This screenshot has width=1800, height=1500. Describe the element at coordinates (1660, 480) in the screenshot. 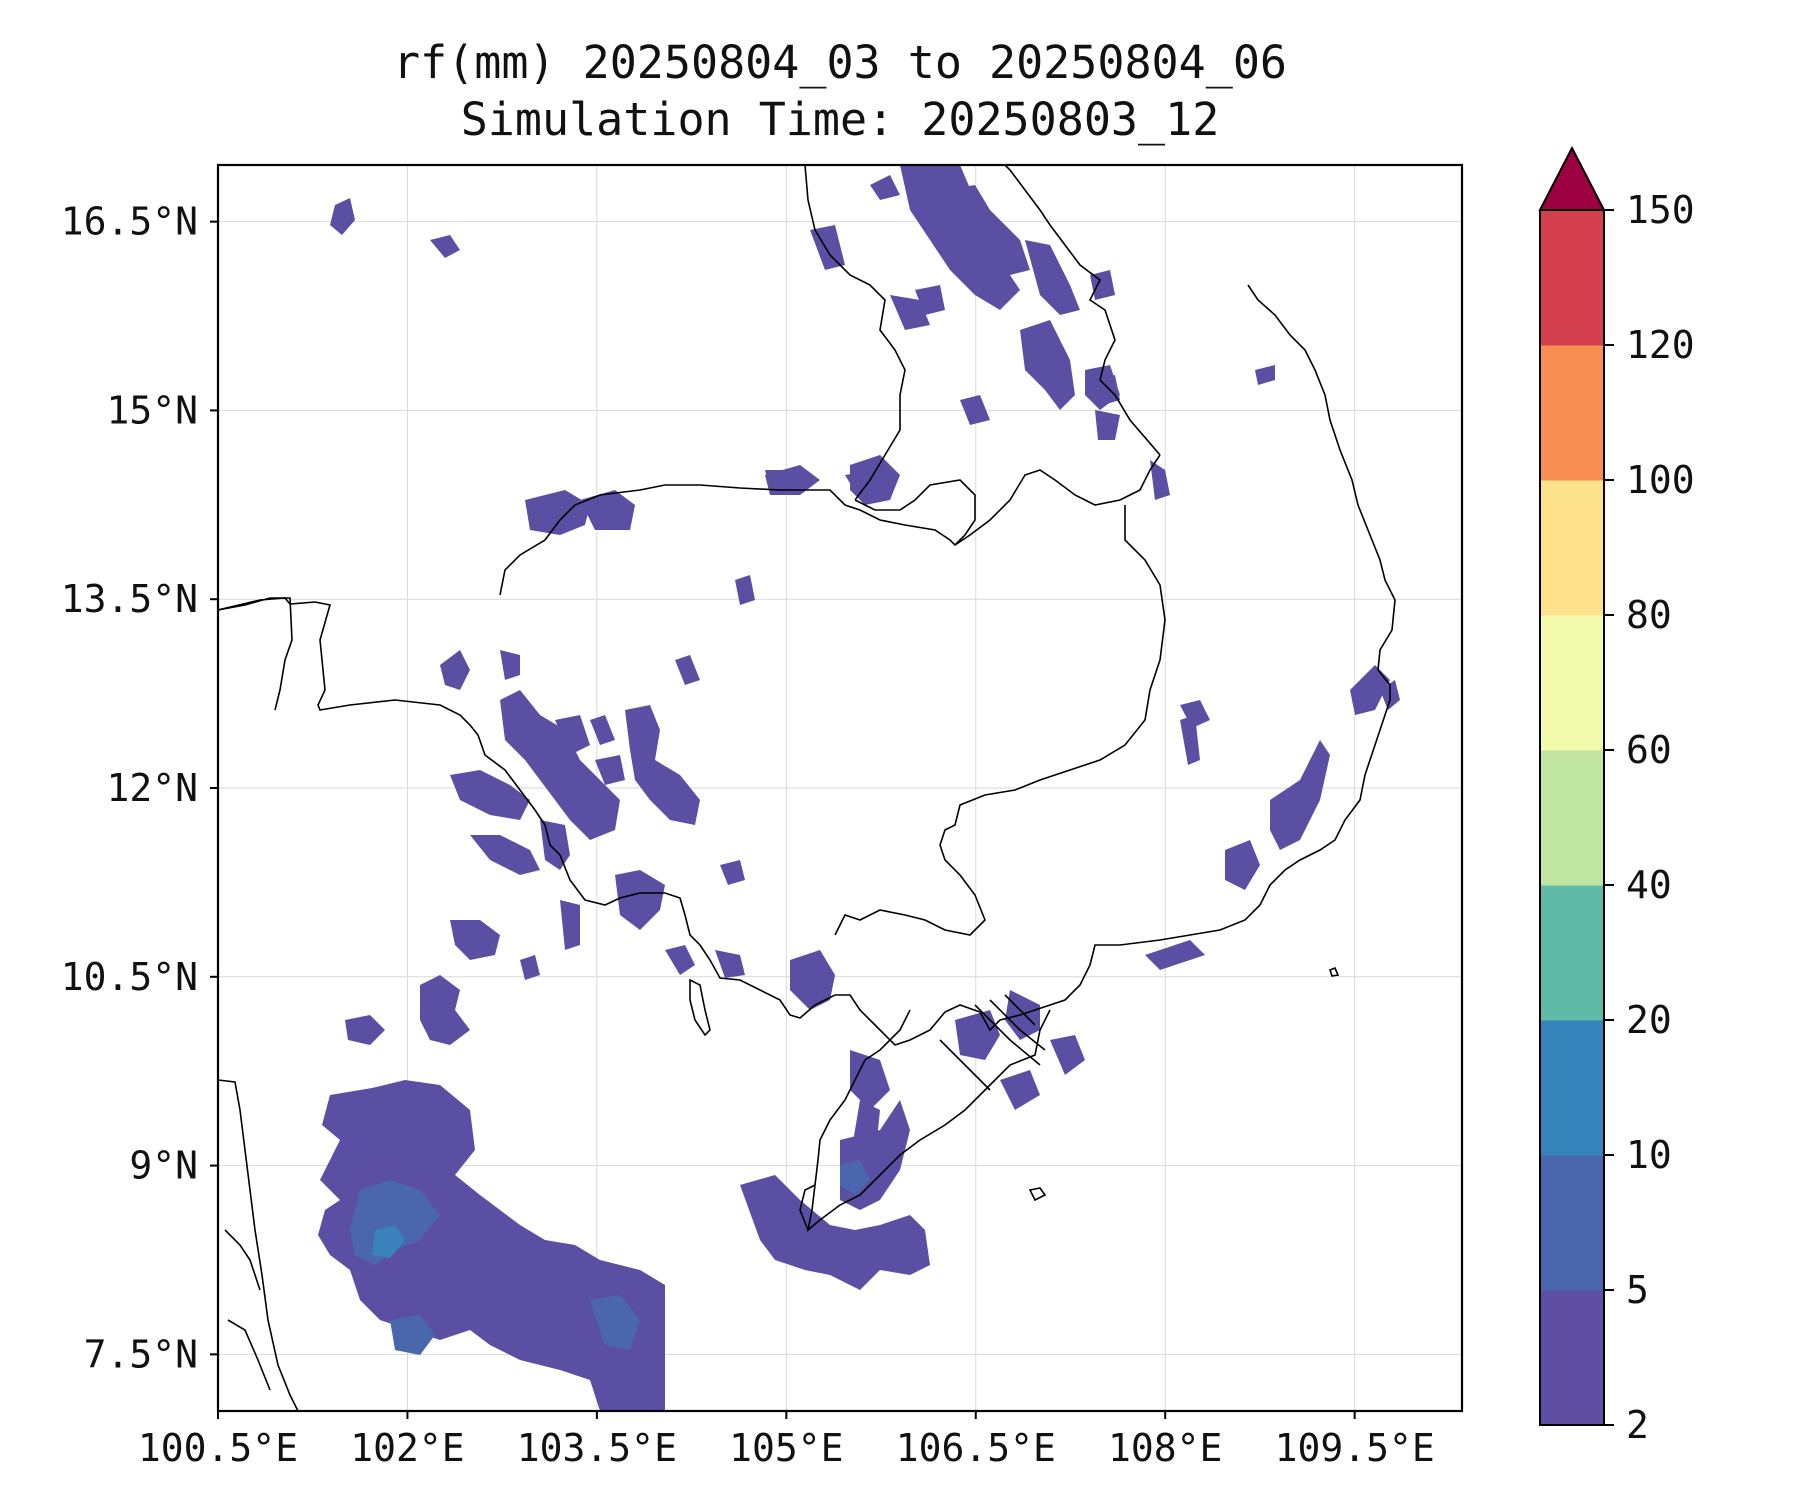

I see `colorbar-label: 100` at that location.